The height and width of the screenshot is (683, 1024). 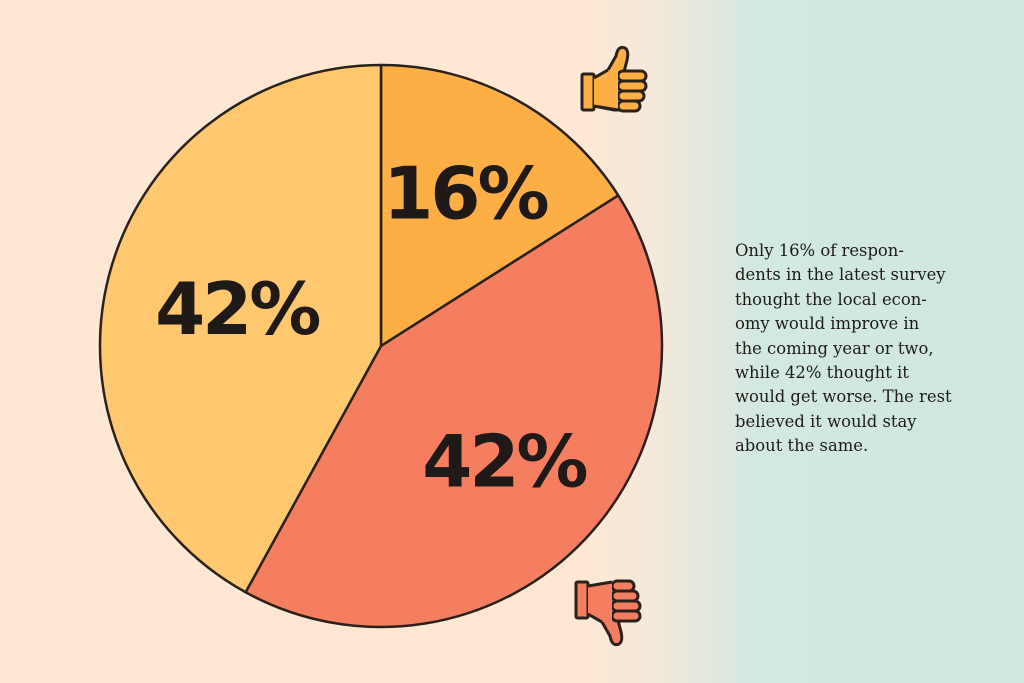 What do you see at coordinates (834, 348) in the screenshot?
I see `note-line: the coming year or two,` at bounding box center [834, 348].